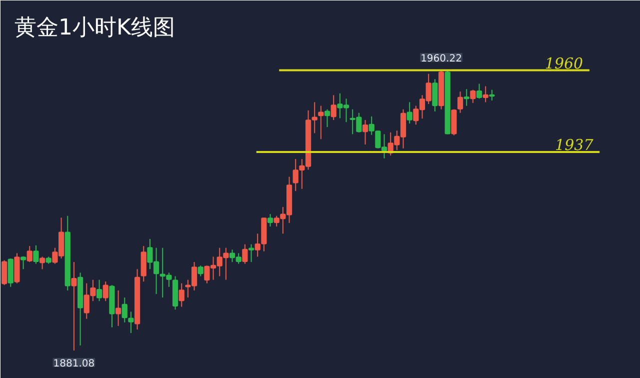 This screenshot has width=640, height=378. Describe the element at coordinates (564, 63) in the screenshot. I see `ref-line-label: 1960` at that location.